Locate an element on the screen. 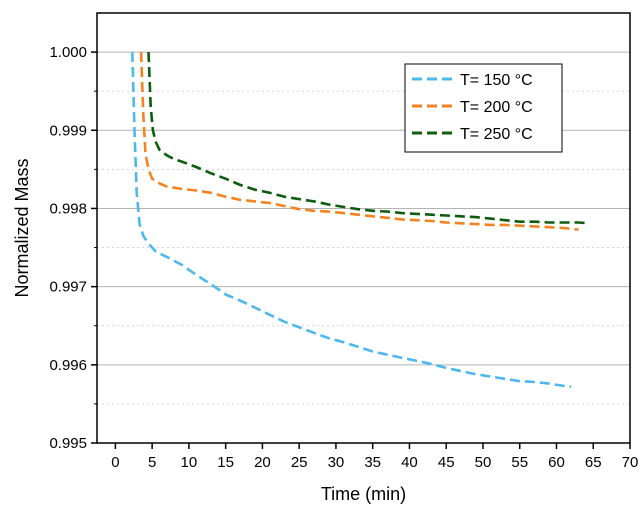 The height and width of the screenshot is (508, 644). x-tick-label: 0 is located at coordinates (115, 462).